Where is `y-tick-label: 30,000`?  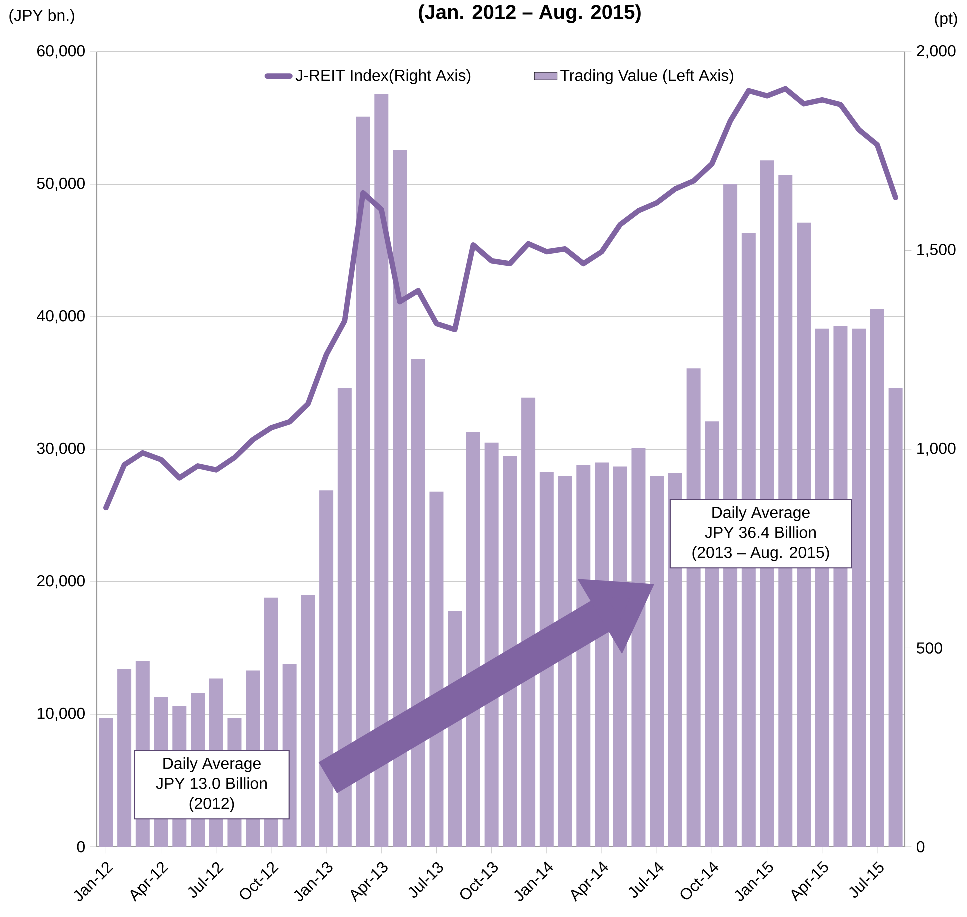 y-tick-label: 30,000 is located at coordinates (61, 449).